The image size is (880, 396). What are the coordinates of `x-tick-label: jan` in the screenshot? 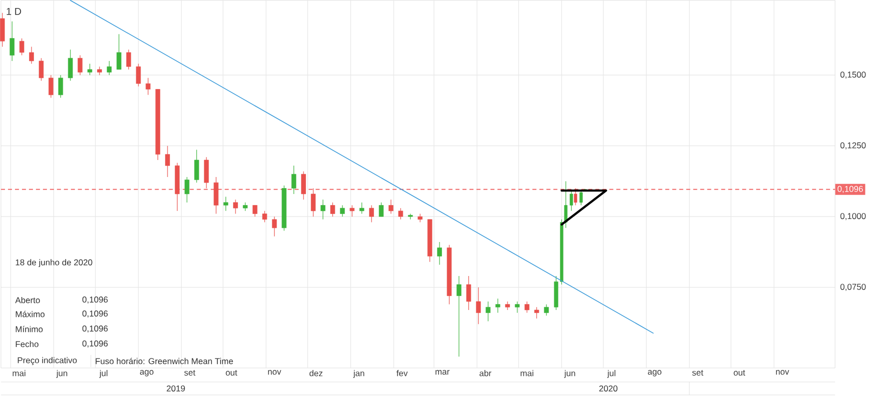 It's located at (358, 374).